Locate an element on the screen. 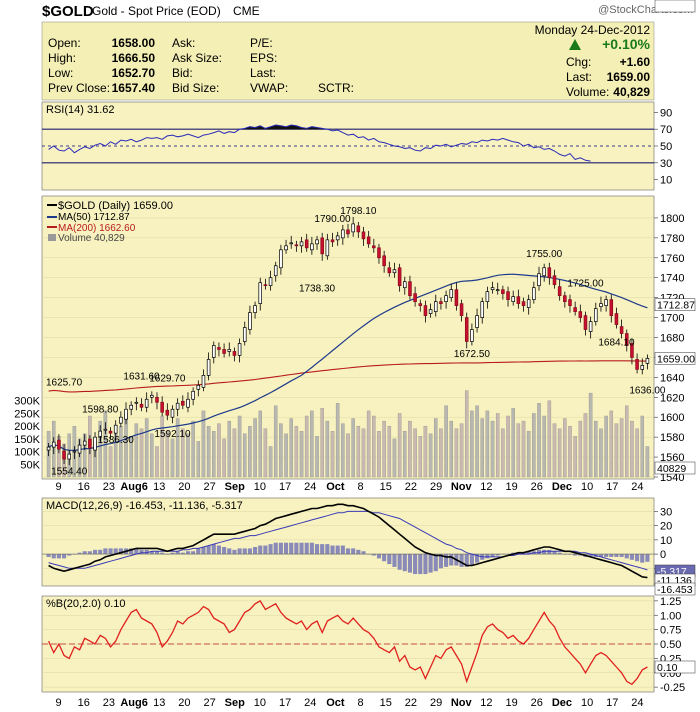 The width and height of the screenshot is (700, 712). x-axis-label: Nov is located at coordinates (462, 703).